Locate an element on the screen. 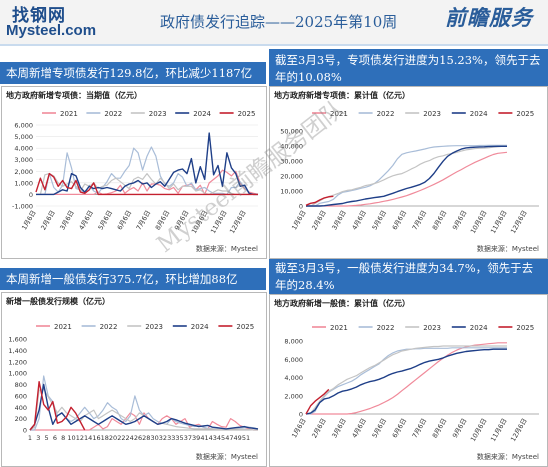 This screenshot has width=548, height=467. y-tick-label: 8,000 is located at coordinates (293, 342).